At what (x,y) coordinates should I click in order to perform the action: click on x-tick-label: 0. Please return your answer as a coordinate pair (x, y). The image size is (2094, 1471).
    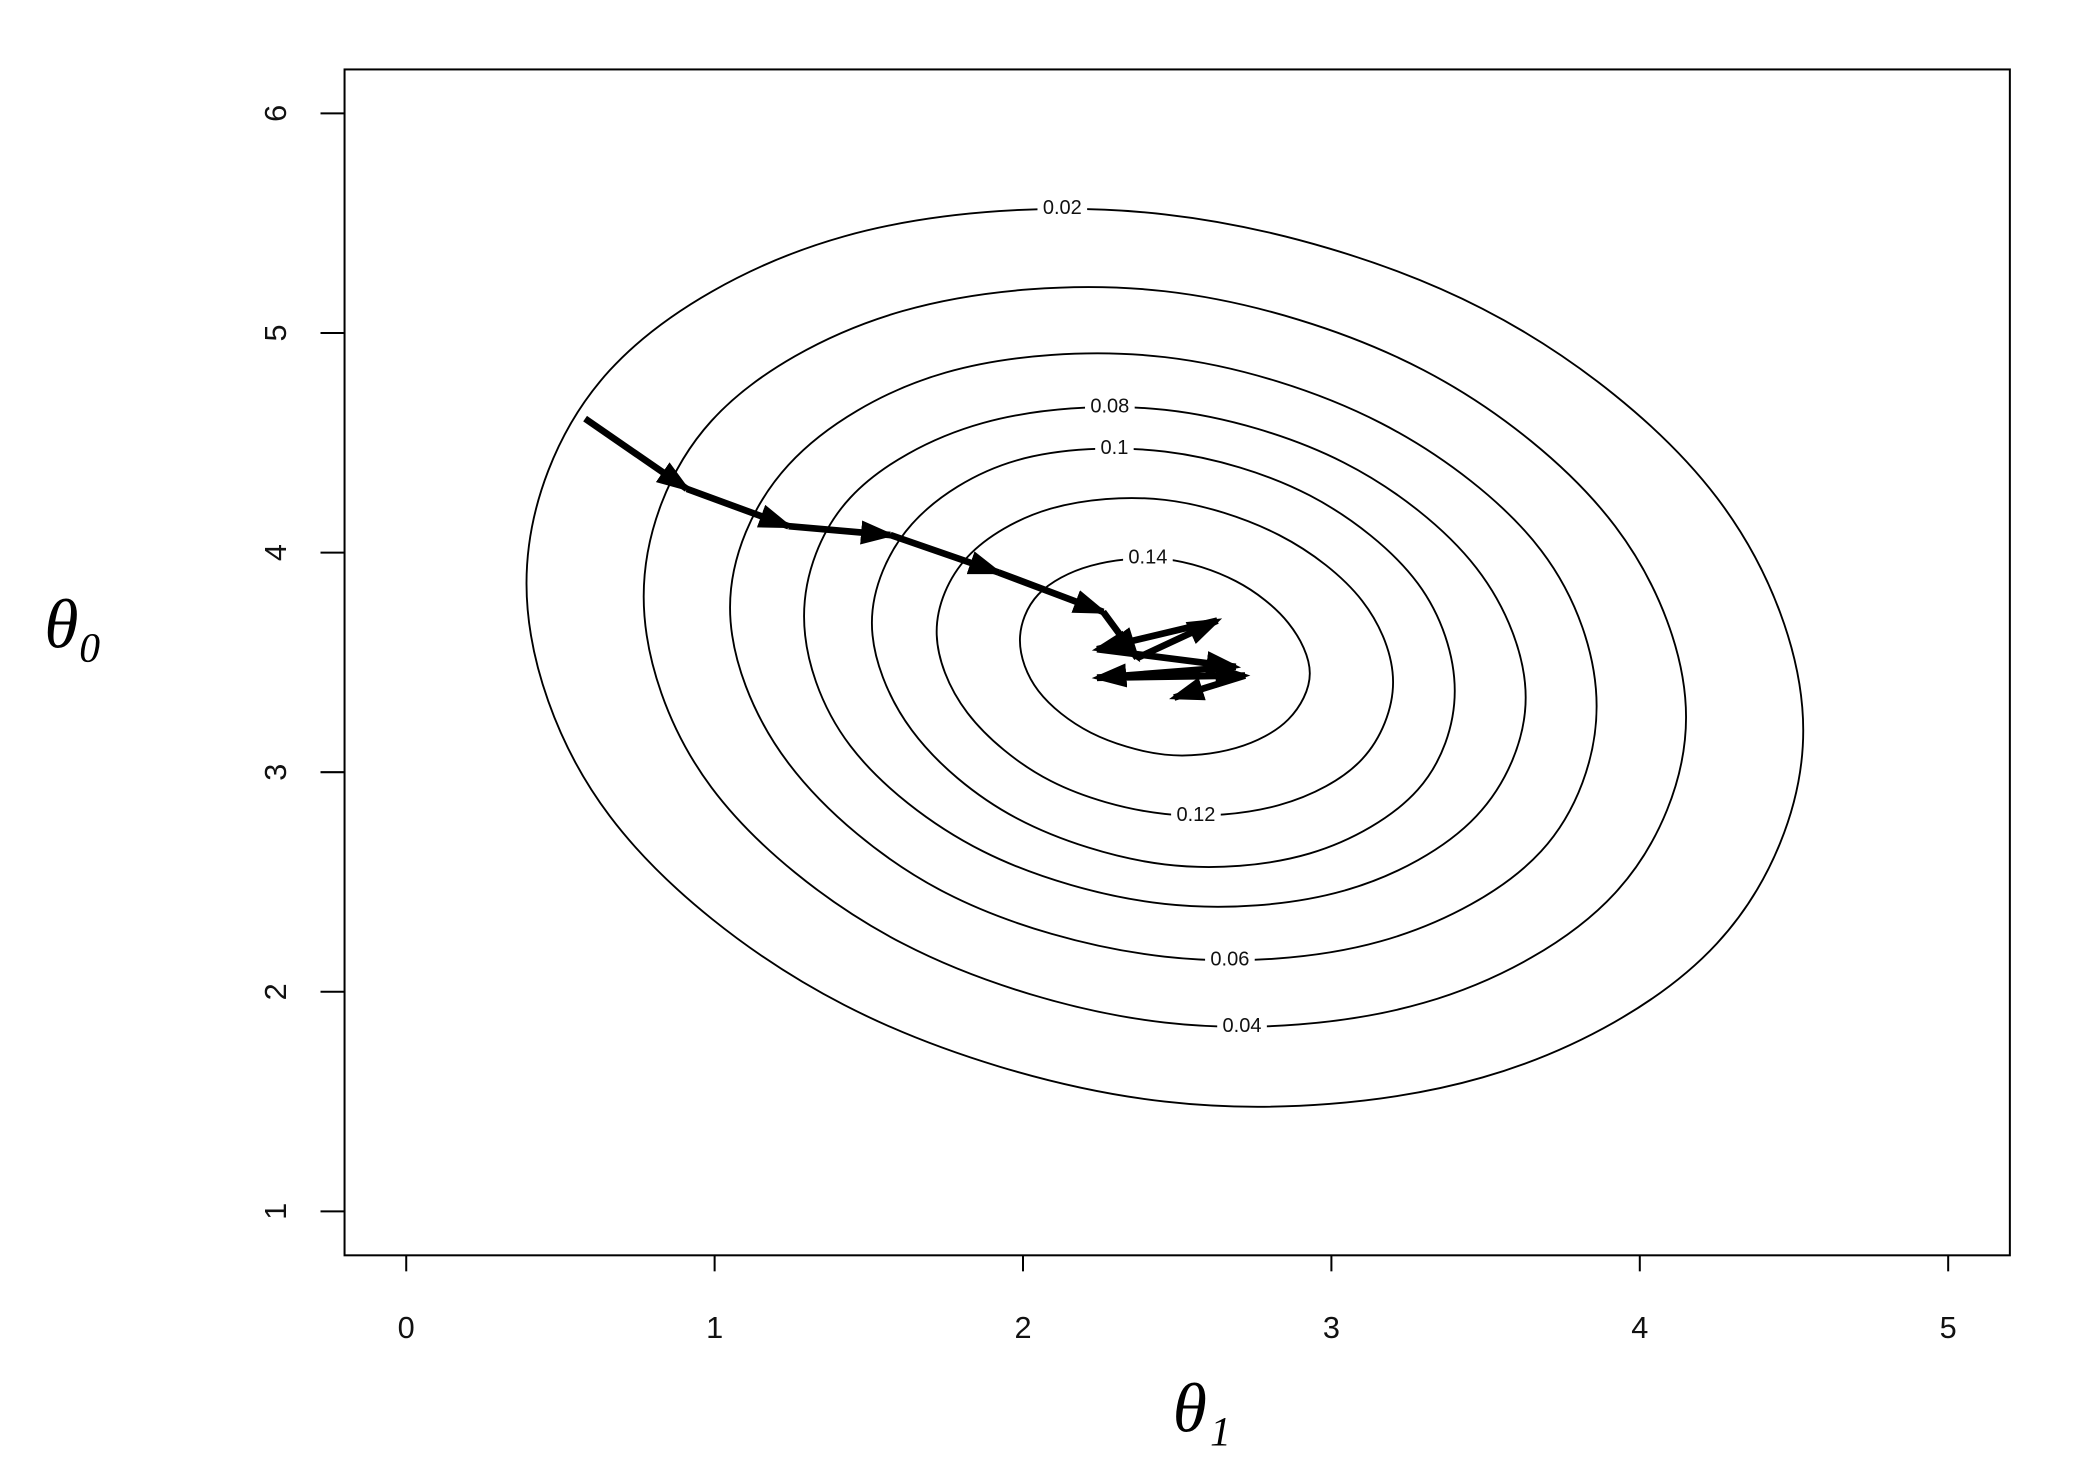
    Looking at the image, I should click on (406, 1327).